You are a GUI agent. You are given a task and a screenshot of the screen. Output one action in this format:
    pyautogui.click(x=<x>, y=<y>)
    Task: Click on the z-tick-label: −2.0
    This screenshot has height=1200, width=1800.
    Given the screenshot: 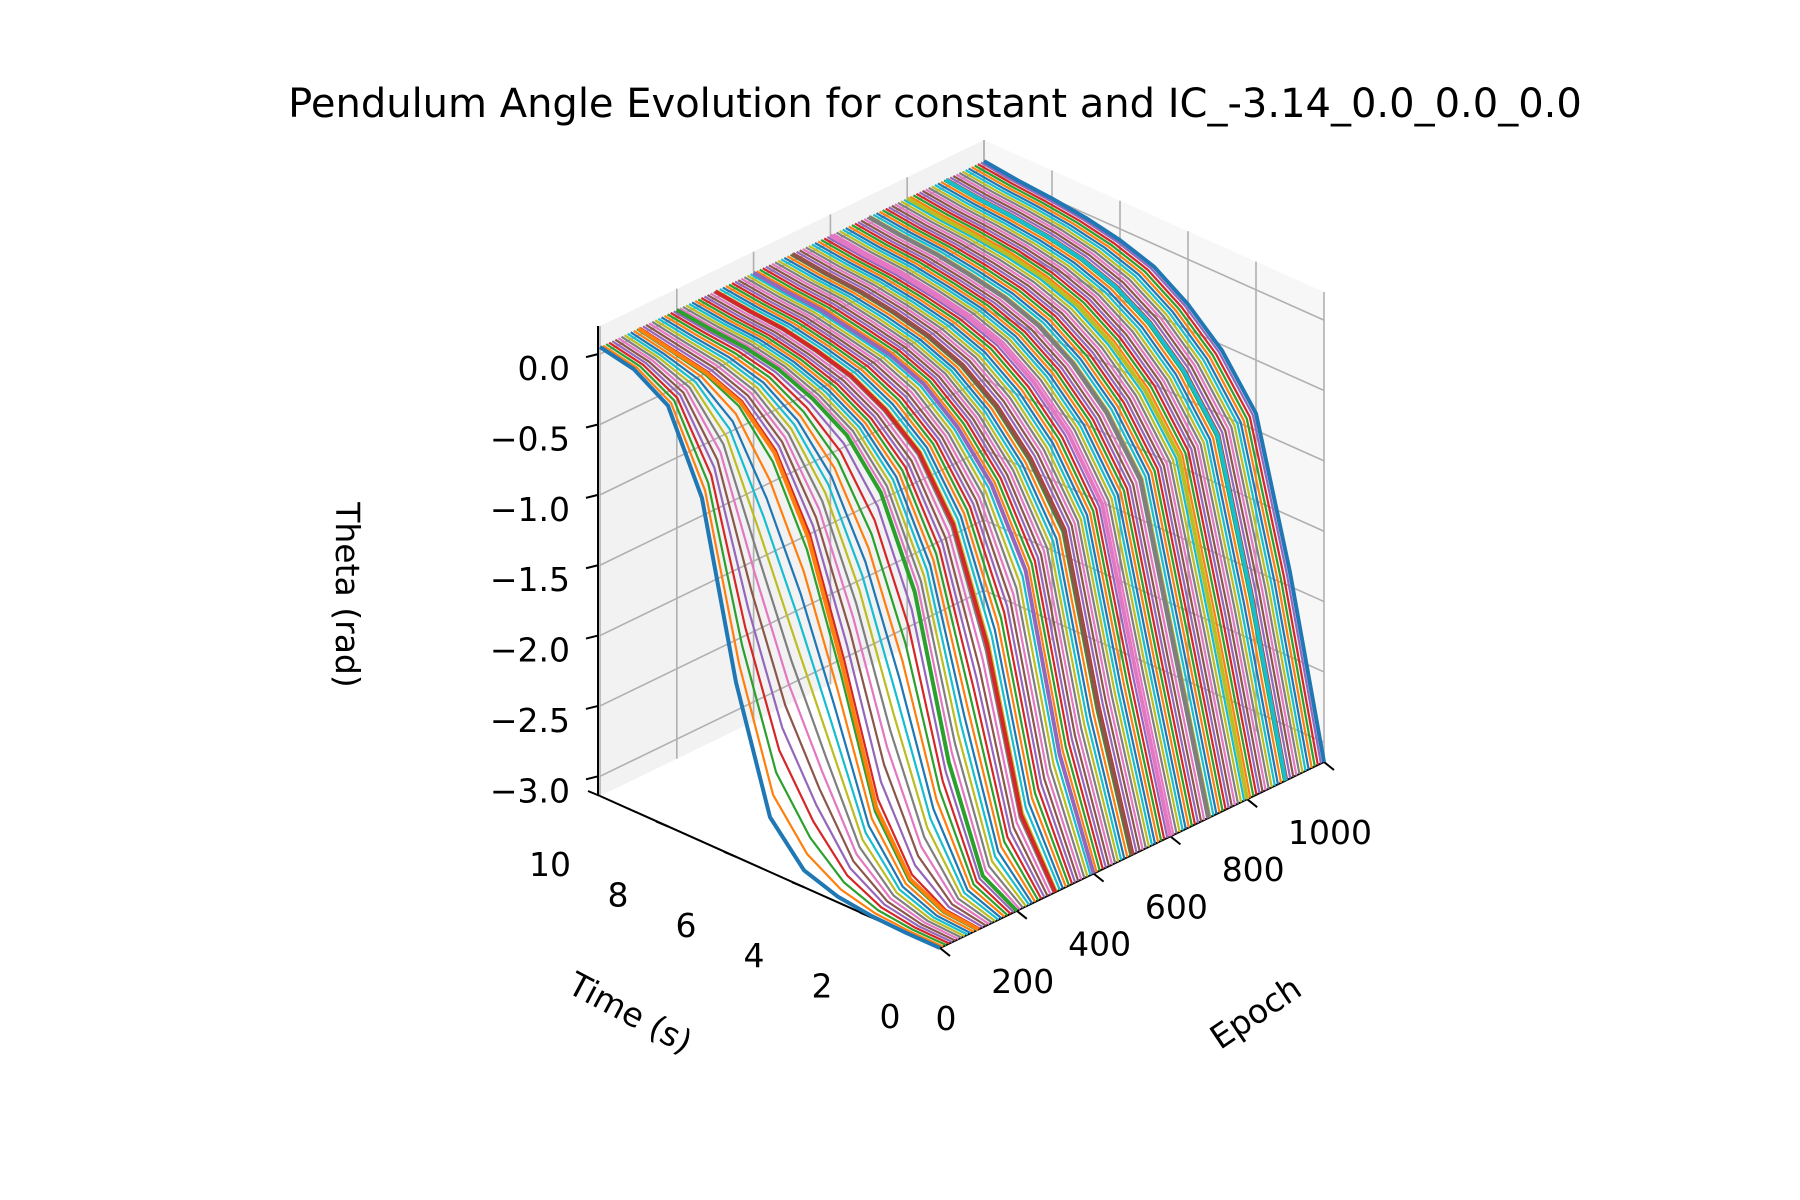 What is the action you would take?
    pyautogui.click(x=530, y=650)
    